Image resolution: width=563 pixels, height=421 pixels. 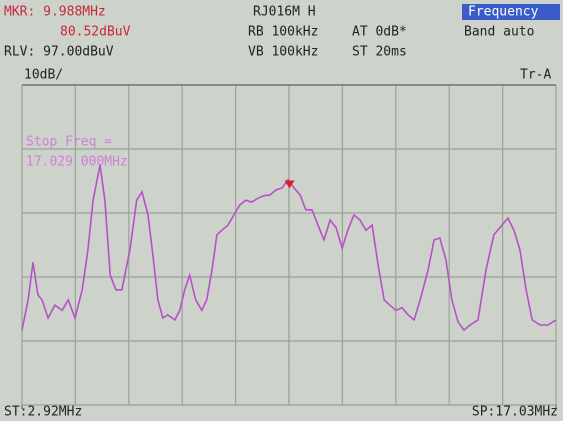 I want to click on marker-frequency: MKR: 9.988MHz, so click(x=55, y=12).